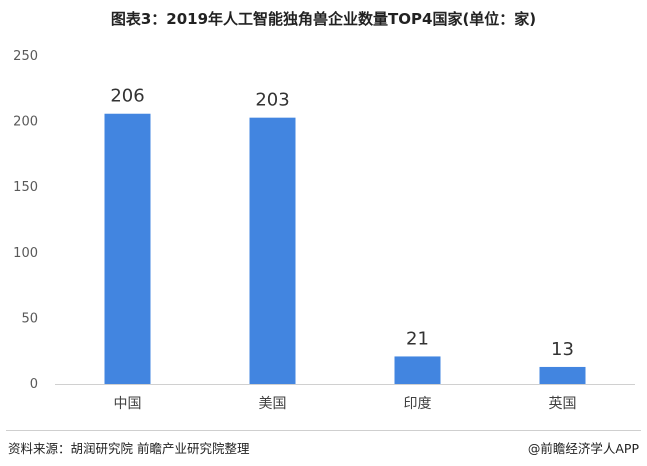  Describe the element at coordinates (34, 384) in the screenshot. I see `y-tick-label: 0` at that location.